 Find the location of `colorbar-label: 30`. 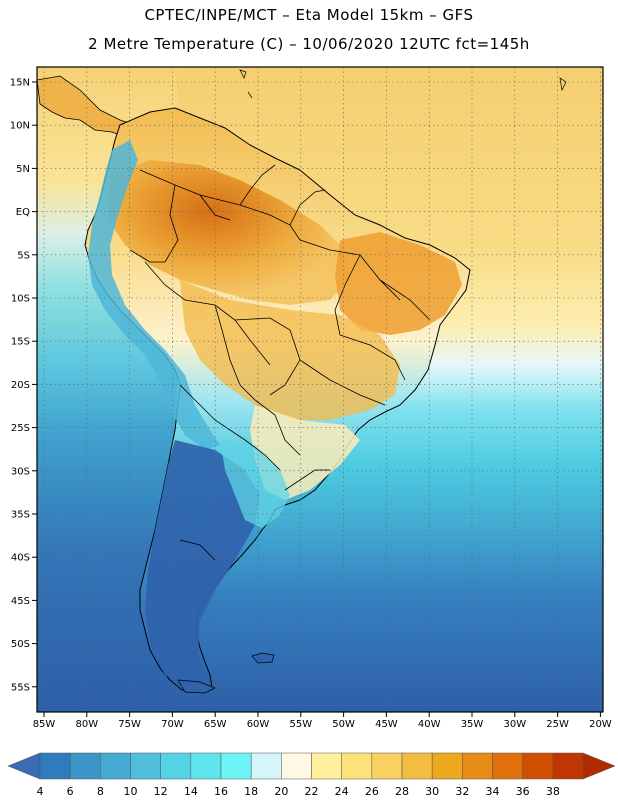

colorbar-label: 30 is located at coordinates (432, 791).